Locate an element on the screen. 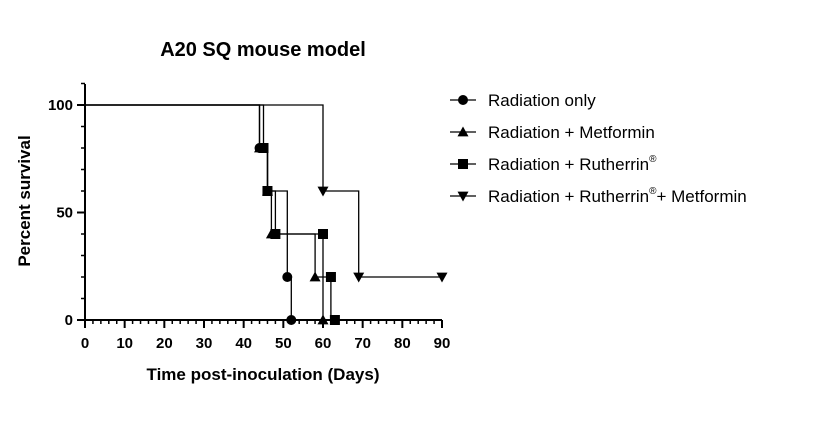 The image size is (826, 421). y-tick-label: 50 is located at coordinates (64, 213).